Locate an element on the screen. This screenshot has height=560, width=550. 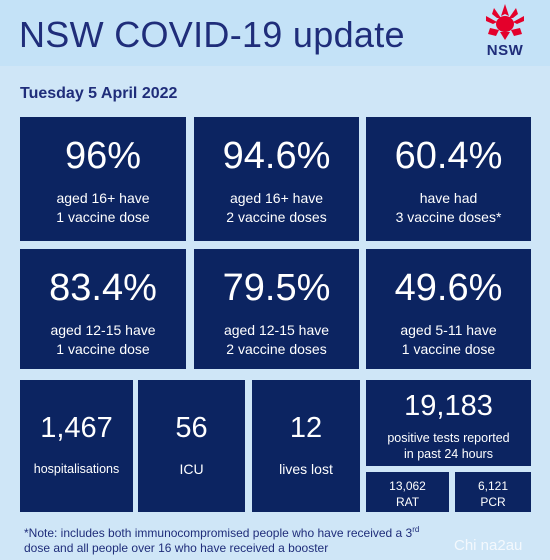
tile-value: 96% is located at coordinates (103, 156).